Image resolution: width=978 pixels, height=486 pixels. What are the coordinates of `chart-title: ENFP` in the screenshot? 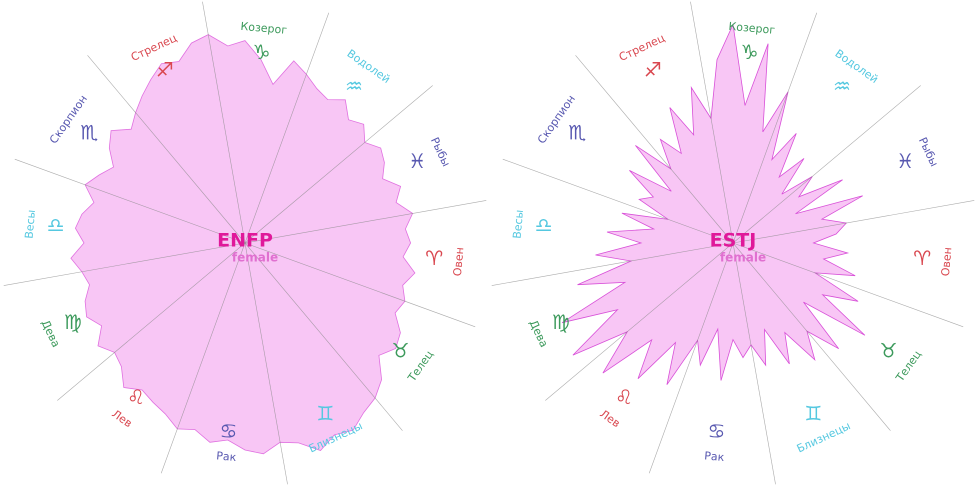 It's located at (245, 241).